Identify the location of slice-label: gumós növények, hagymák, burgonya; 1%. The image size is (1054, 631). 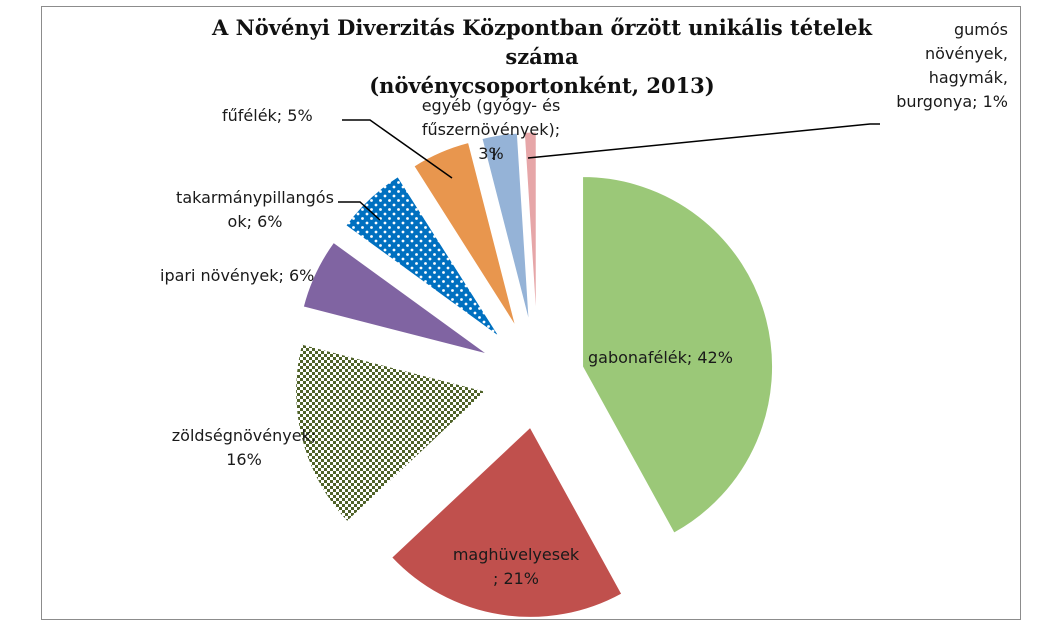
(952, 65).